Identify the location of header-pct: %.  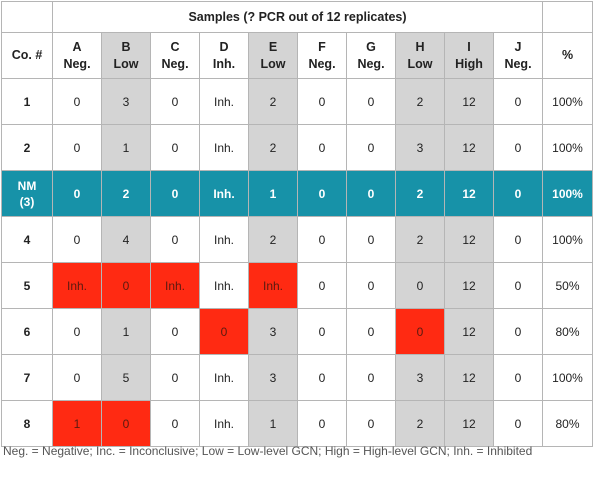
(567, 55).